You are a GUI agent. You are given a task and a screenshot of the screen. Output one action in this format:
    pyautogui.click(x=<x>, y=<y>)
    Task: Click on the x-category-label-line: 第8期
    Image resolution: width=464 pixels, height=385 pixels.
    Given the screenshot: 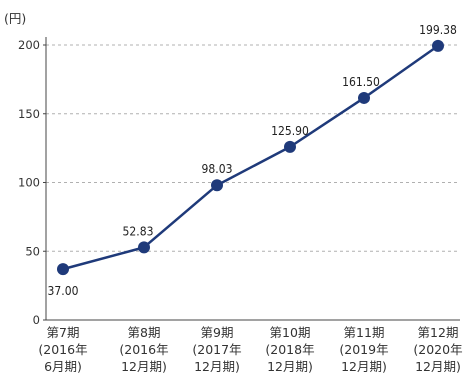 What is the action you would take?
    pyautogui.click(x=144, y=332)
    